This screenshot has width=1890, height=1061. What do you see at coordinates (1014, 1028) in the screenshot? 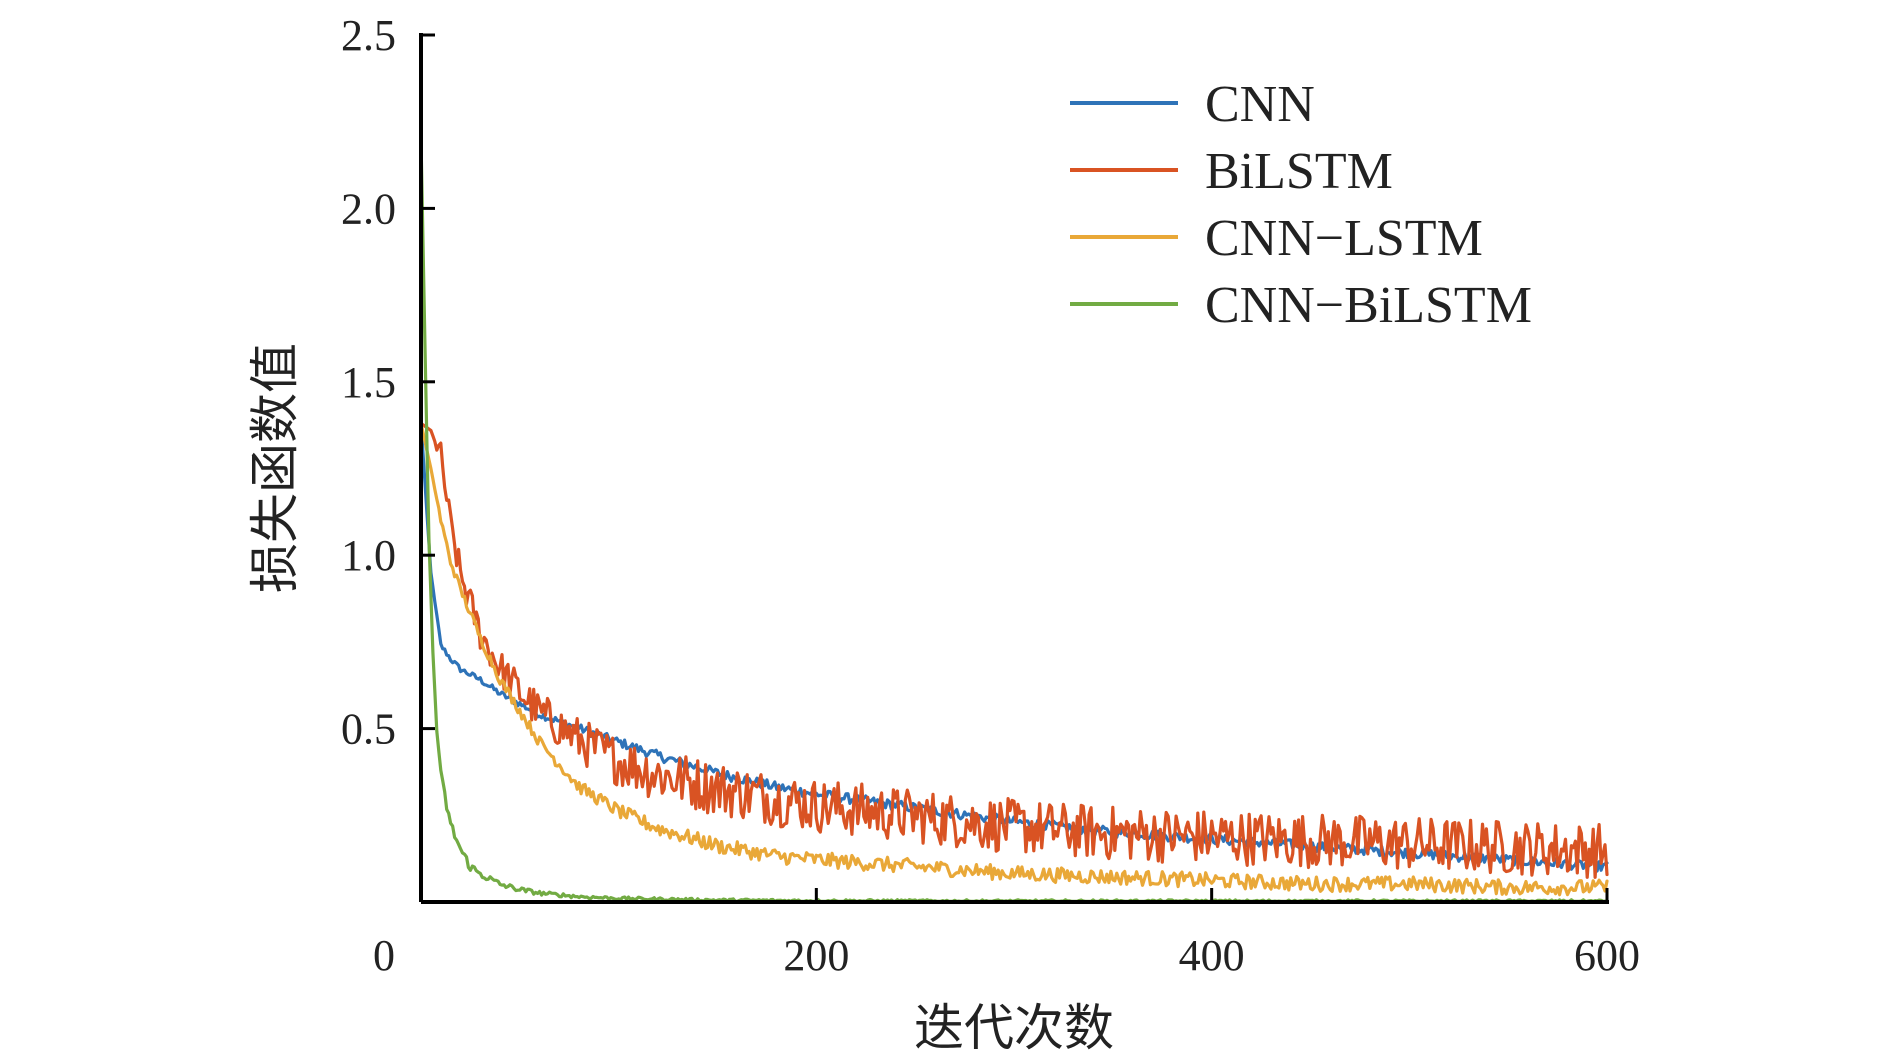
I see `x-axis-title: 迭代次数` at bounding box center [1014, 1028].